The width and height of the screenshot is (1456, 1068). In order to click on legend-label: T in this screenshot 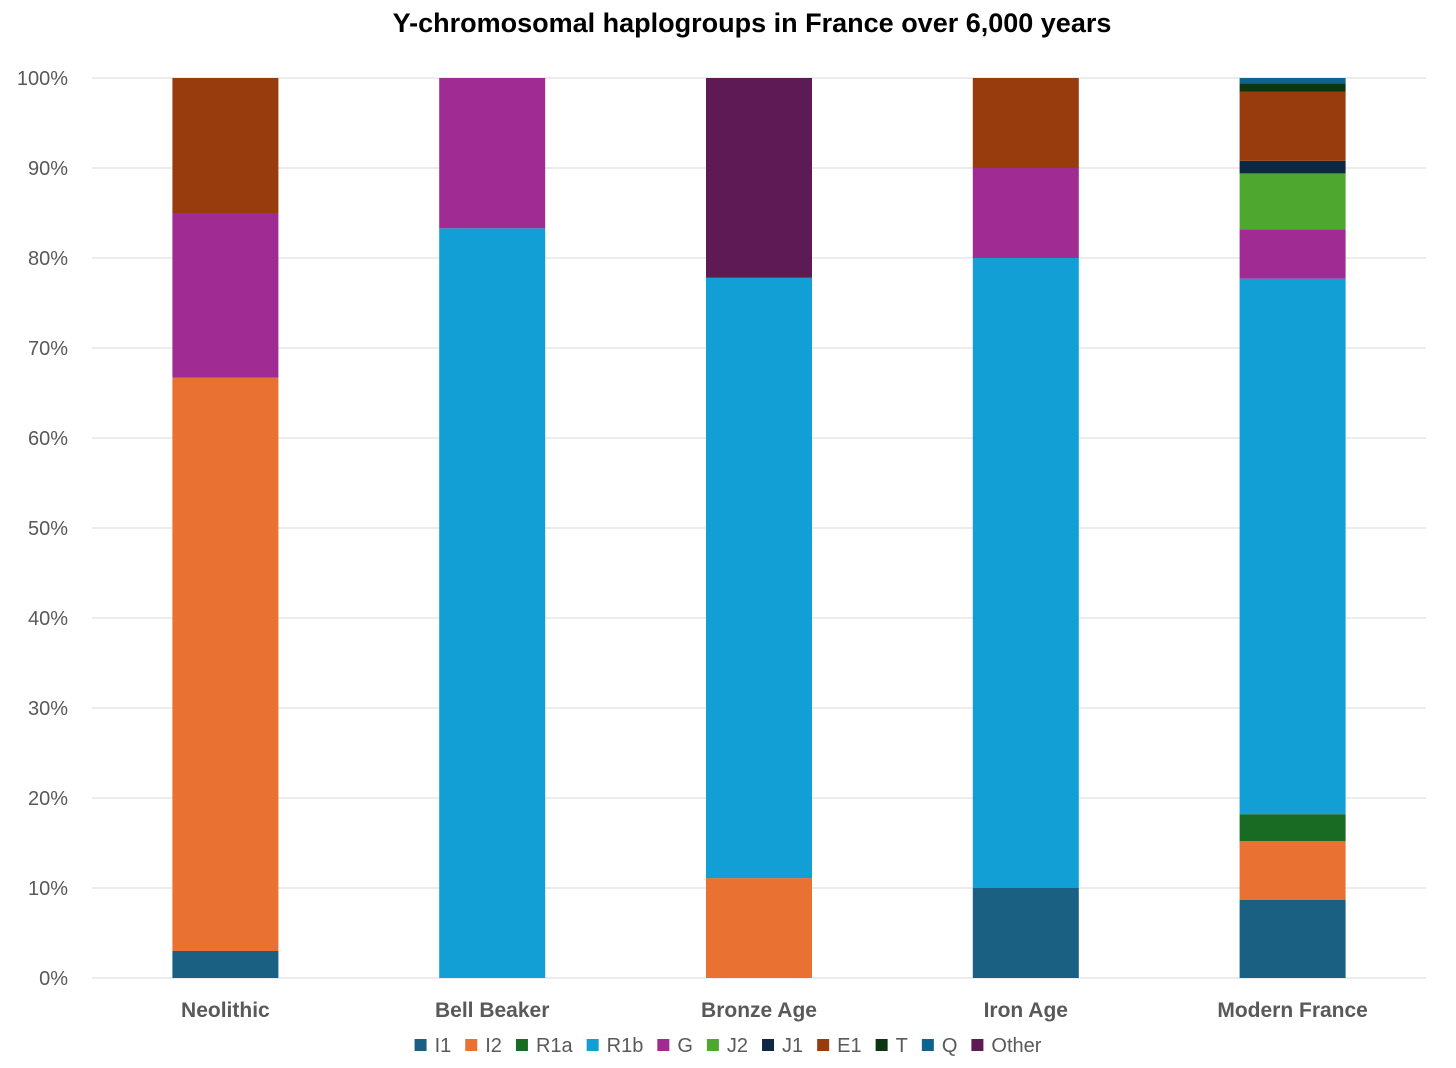, I will do `click(902, 1046)`.